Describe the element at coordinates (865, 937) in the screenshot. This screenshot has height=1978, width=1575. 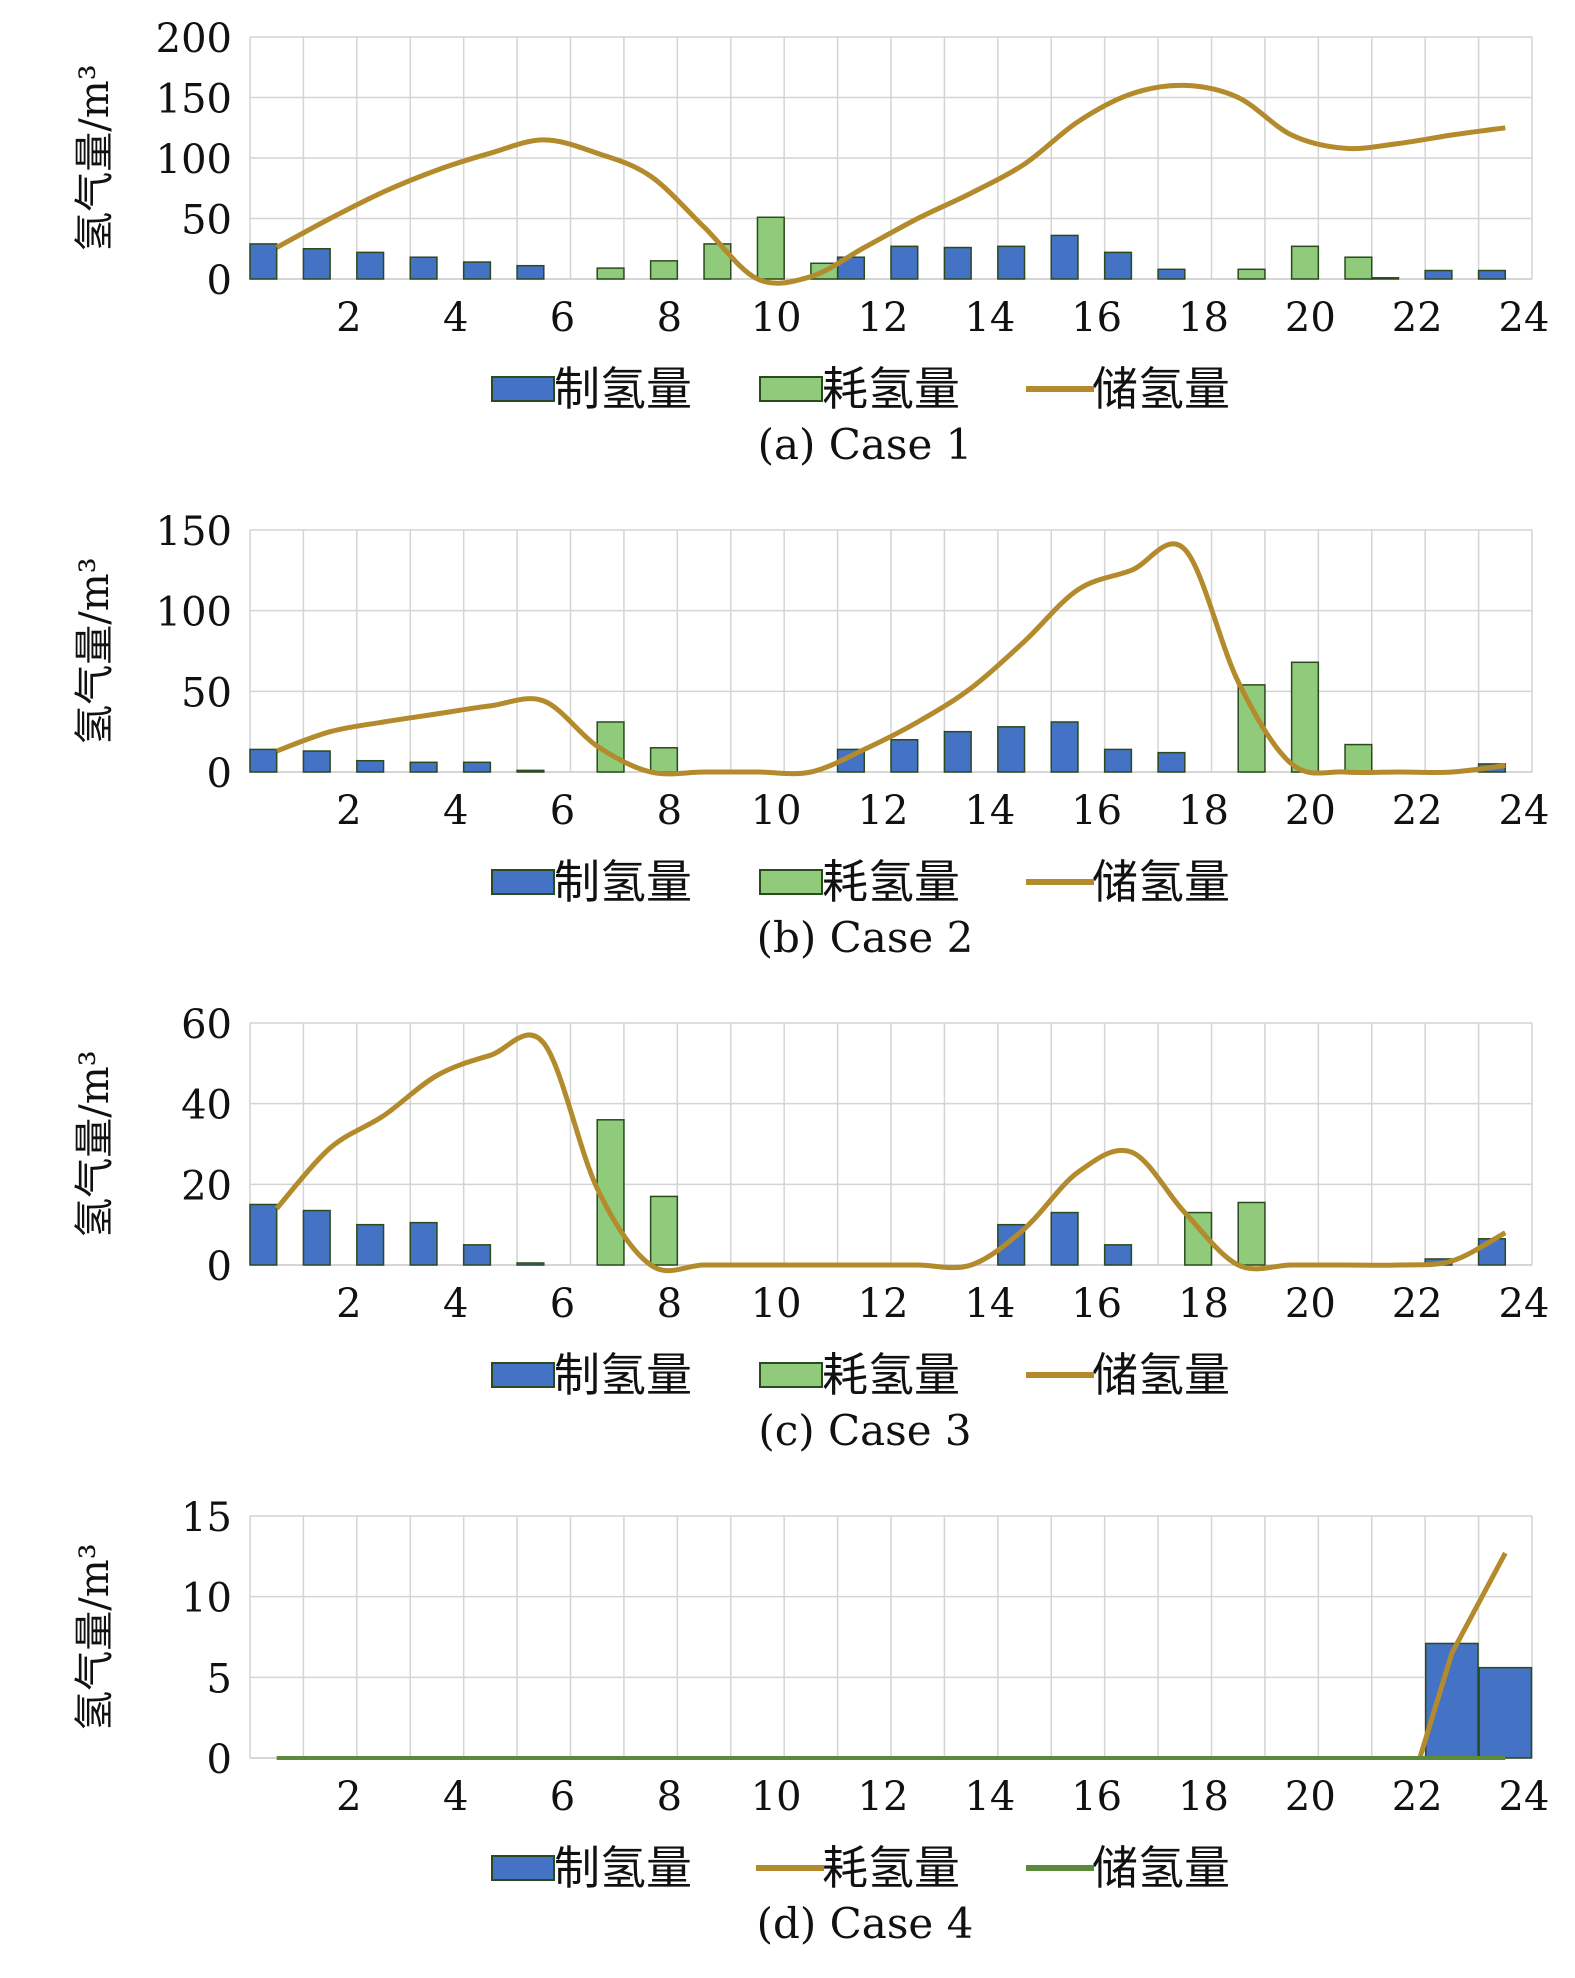
I see `panel-caption: (b) Case 2` at that location.